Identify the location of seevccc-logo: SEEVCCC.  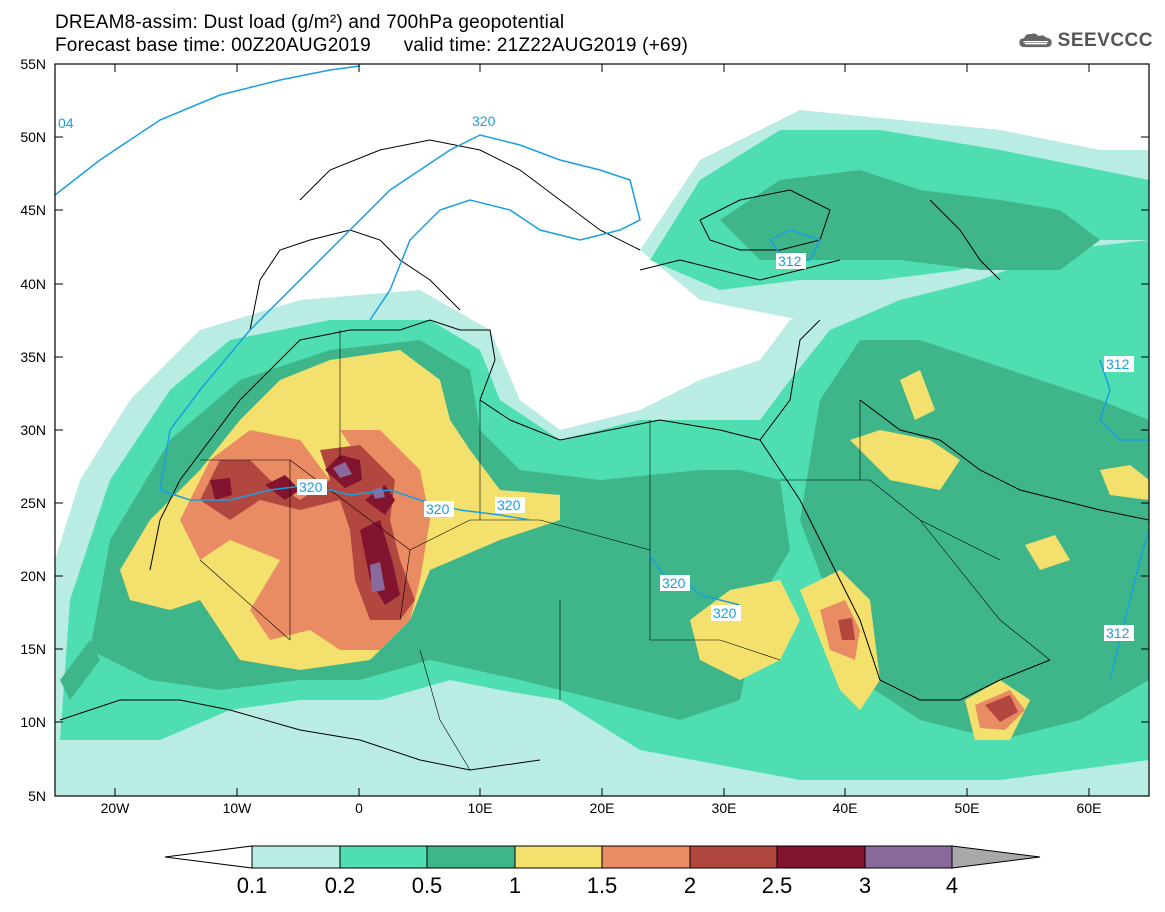
(1085, 41).